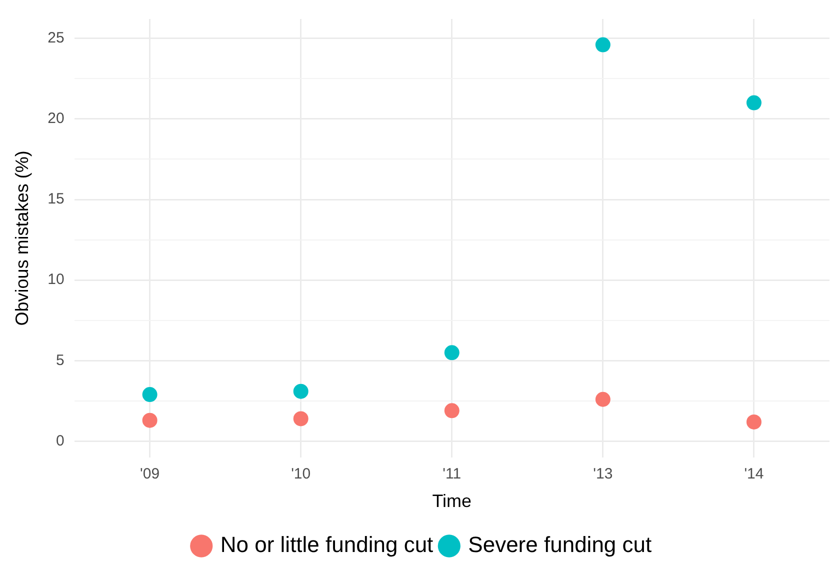 The image size is (837, 571). What do you see at coordinates (56, 199) in the screenshot?
I see `y-tick-label: 15` at bounding box center [56, 199].